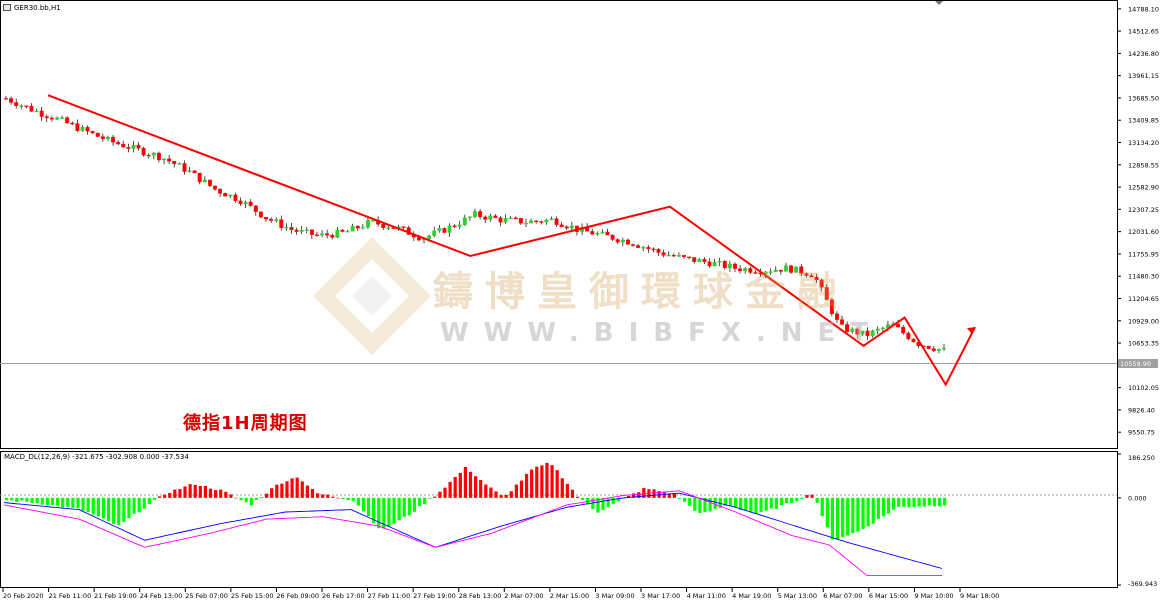 The height and width of the screenshot is (608, 1170). What do you see at coordinates (1143, 54) in the screenshot?
I see `price-tick-label: 14236.80` at bounding box center [1143, 54].